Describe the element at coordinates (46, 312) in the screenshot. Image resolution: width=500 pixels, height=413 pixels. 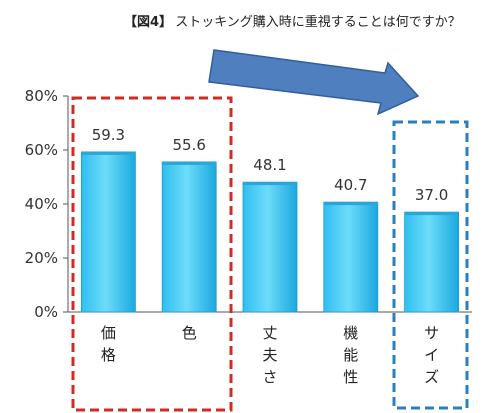
I see `y-tick-label: 0%` at that location.